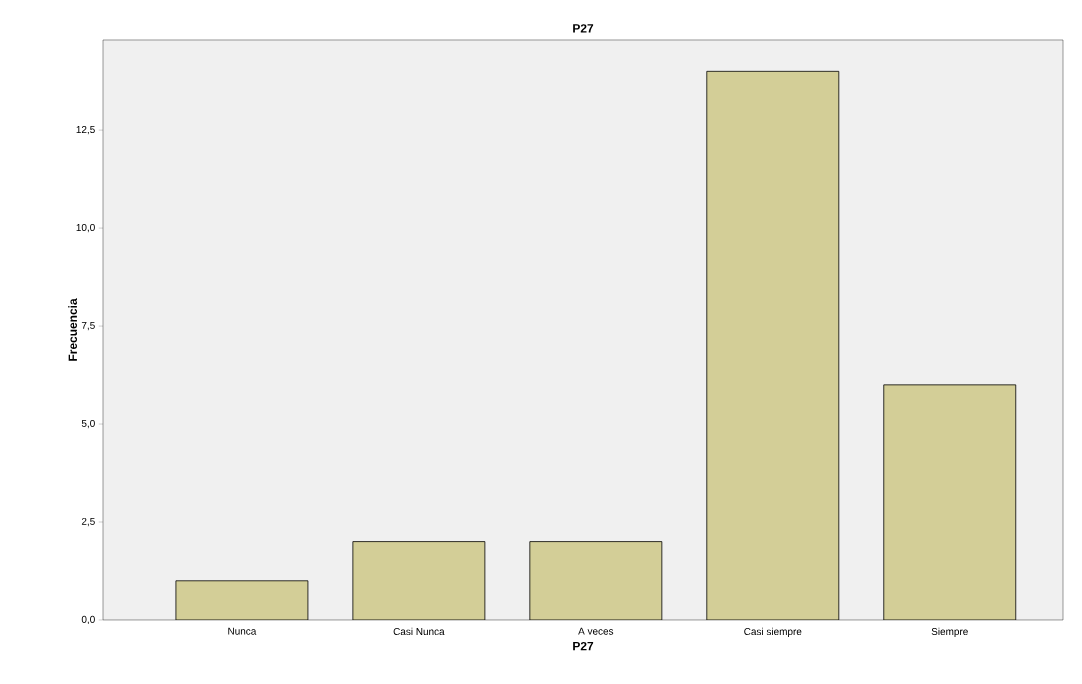 This screenshot has width=1082, height=684. What do you see at coordinates (583, 646) in the screenshot?
I see `x-axis-title: P27` at bounding box center [583, 646].